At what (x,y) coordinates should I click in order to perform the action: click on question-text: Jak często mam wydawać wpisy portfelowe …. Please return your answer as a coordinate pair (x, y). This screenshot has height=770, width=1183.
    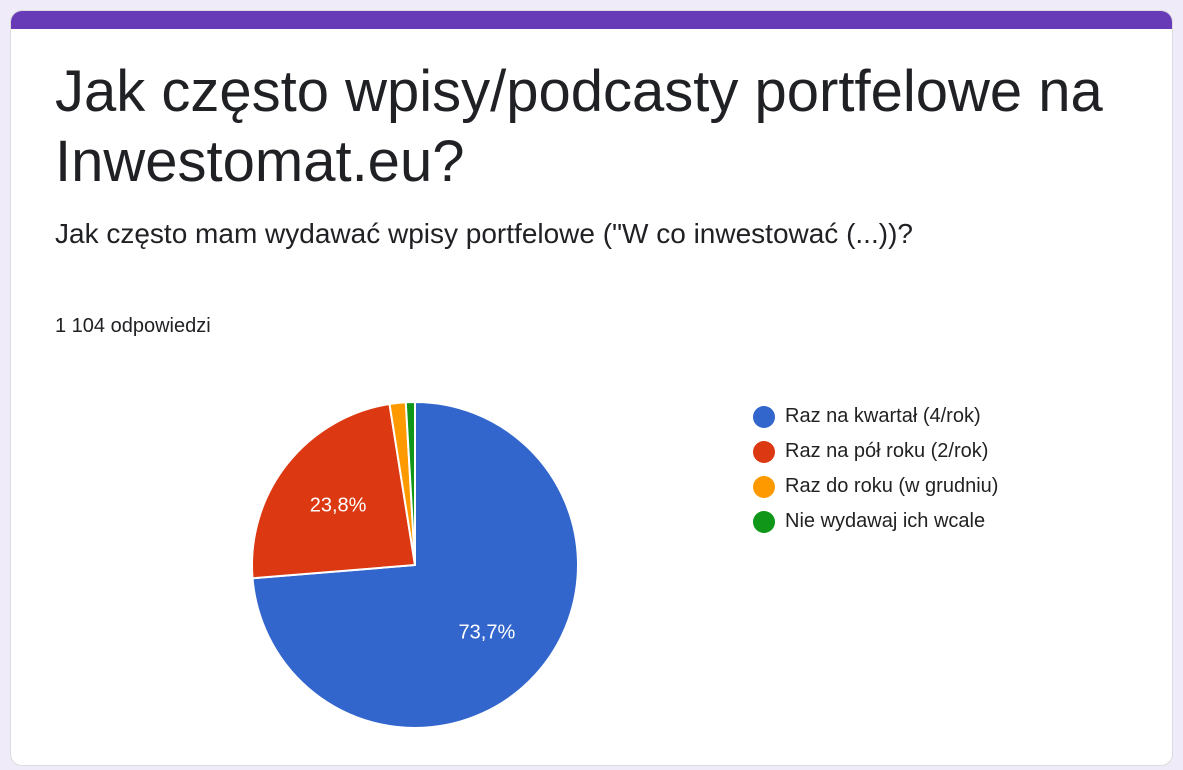
    Looking at the image, I should click on (484, 233).